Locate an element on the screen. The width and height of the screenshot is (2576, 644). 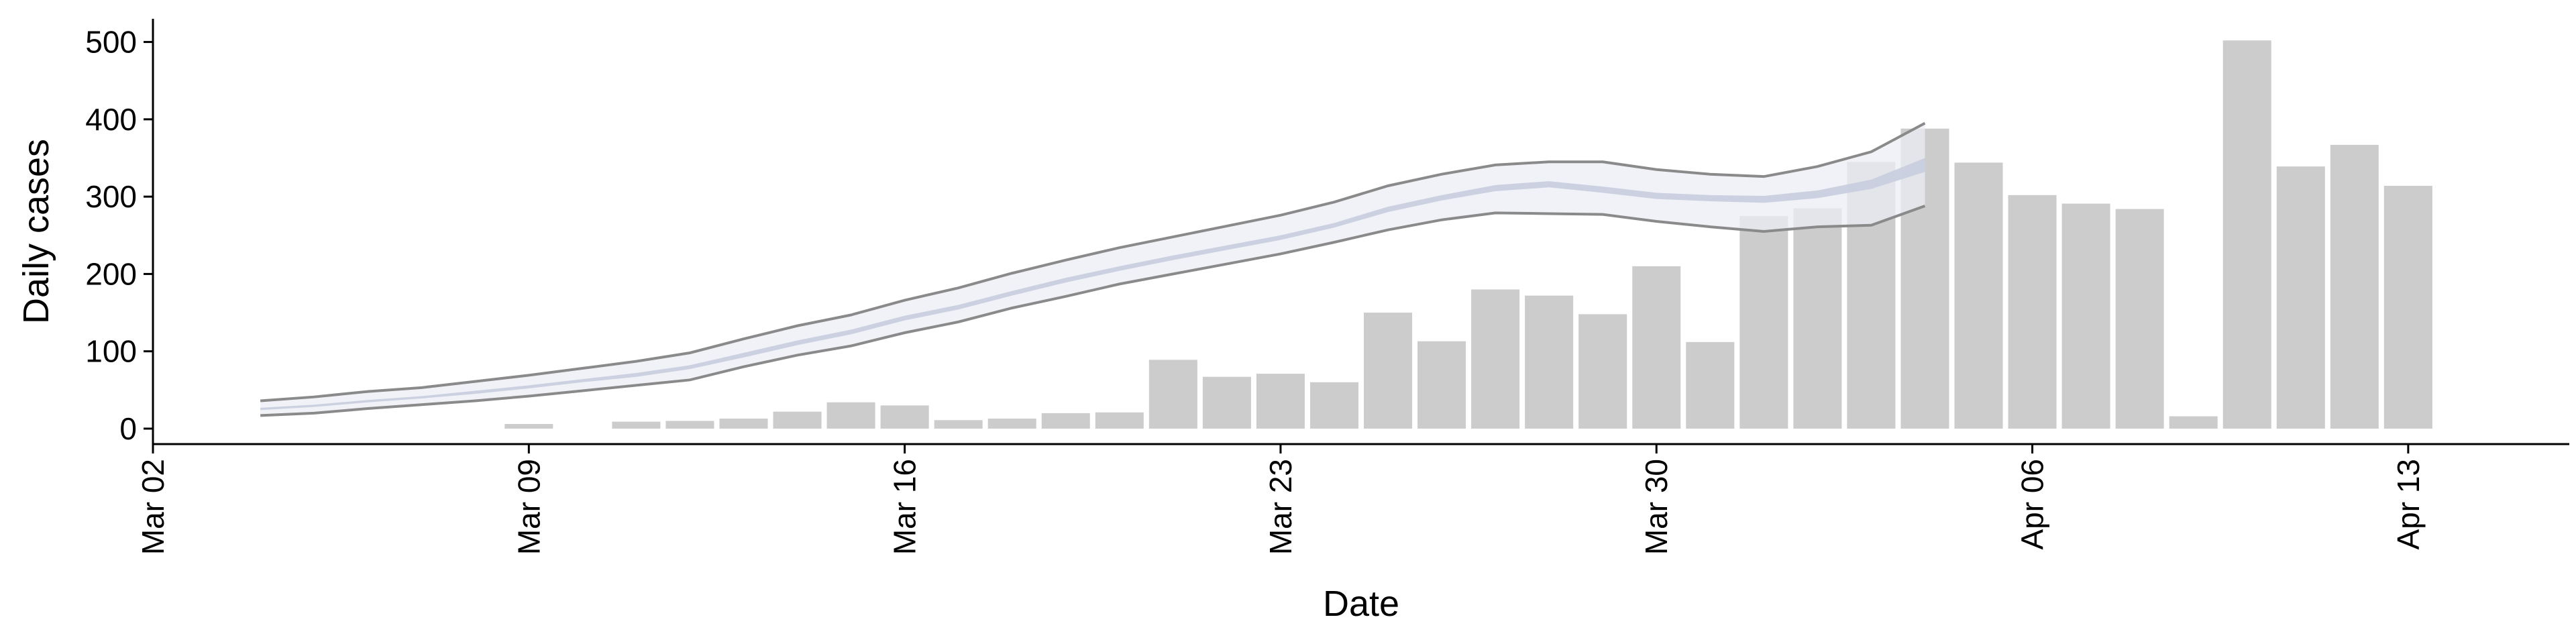
y-tick-label: 400 is located at coordinates (111, 119).